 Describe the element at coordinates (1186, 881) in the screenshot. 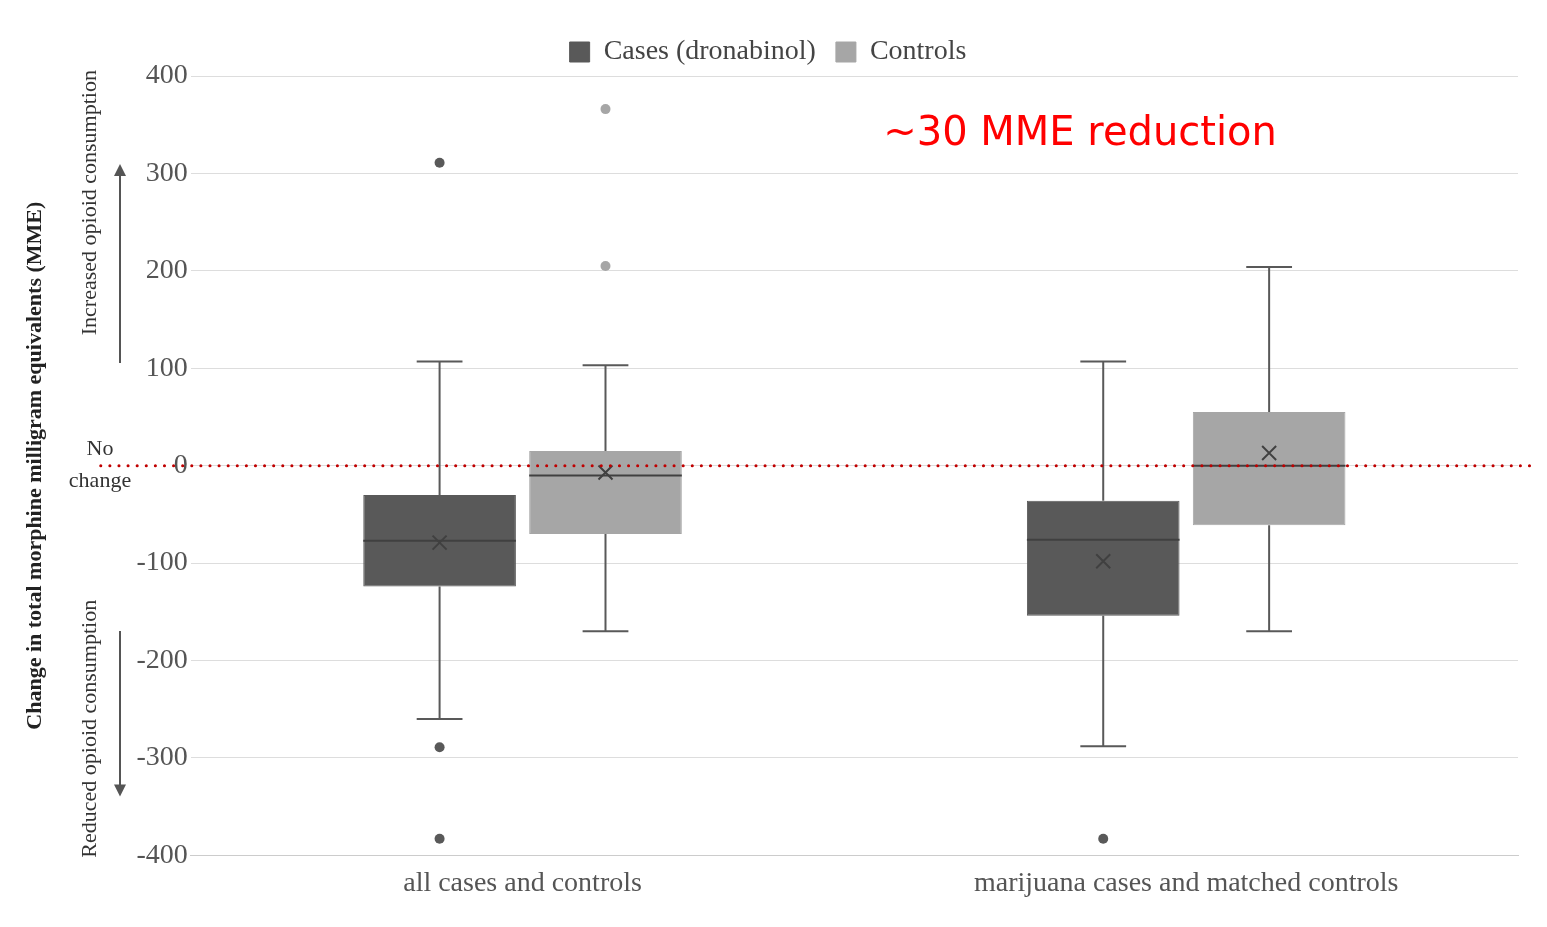

I see `x-tick-label: marijuana cases and matched controls` at that location.